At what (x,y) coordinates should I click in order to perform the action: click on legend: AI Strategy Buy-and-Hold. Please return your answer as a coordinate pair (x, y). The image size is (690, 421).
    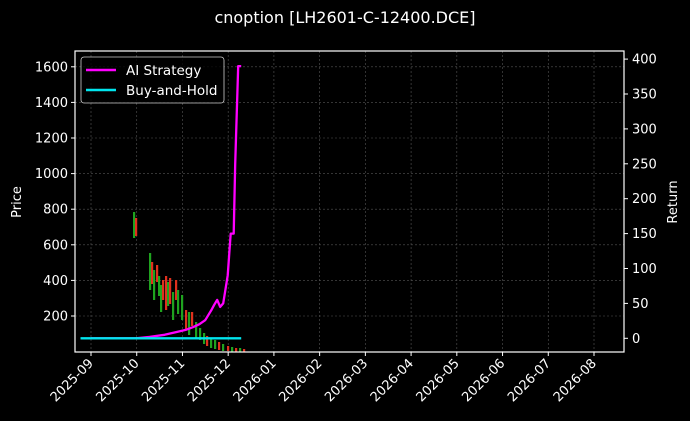
    Looking at the image, I should click on (152, 80).